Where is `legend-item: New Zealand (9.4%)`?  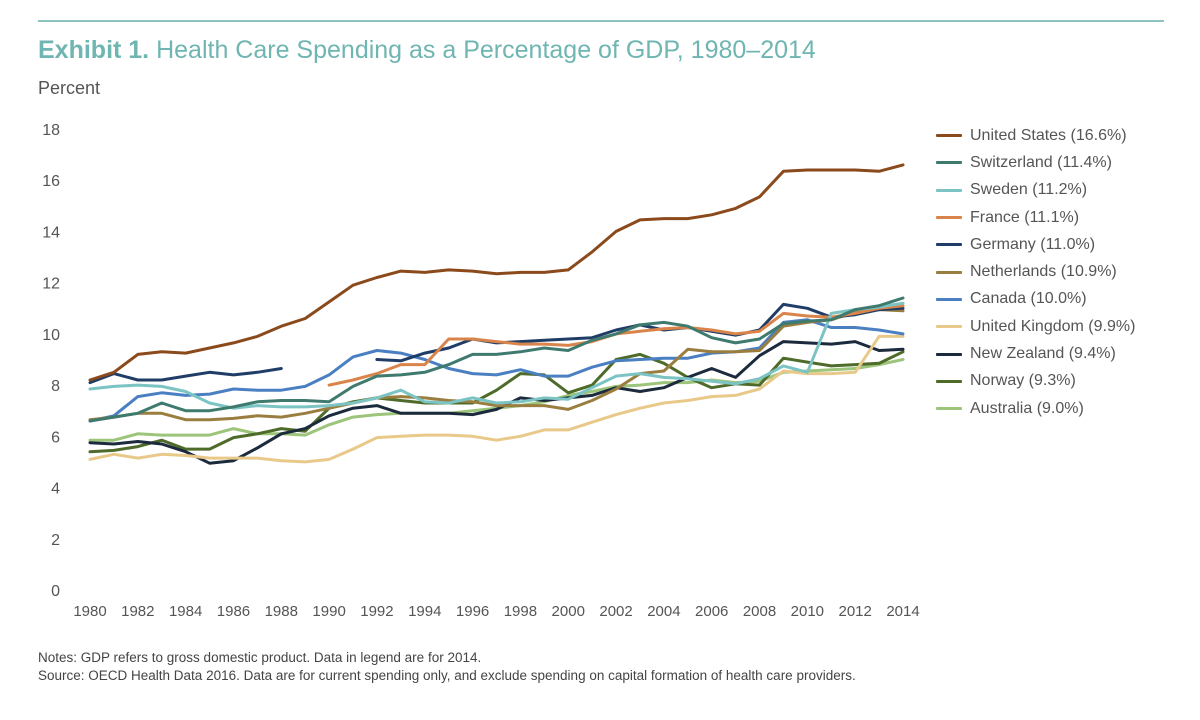 legend-item: New Zealand (9.4%) is located at coordinates (1035, 353).